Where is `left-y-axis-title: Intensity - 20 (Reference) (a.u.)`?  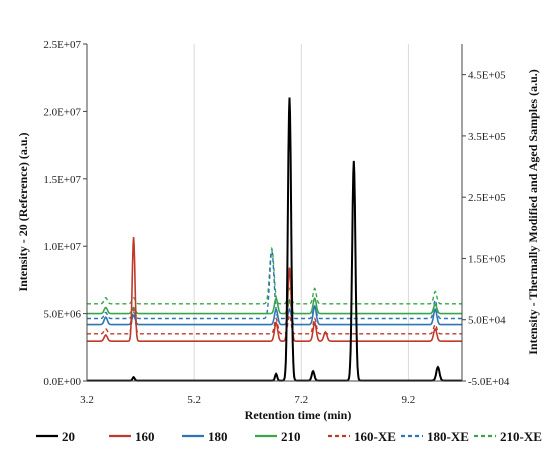
left-y-axis-title: Intensity - 20 (Reference) (a.u.) is located at coordinates (23, 211).